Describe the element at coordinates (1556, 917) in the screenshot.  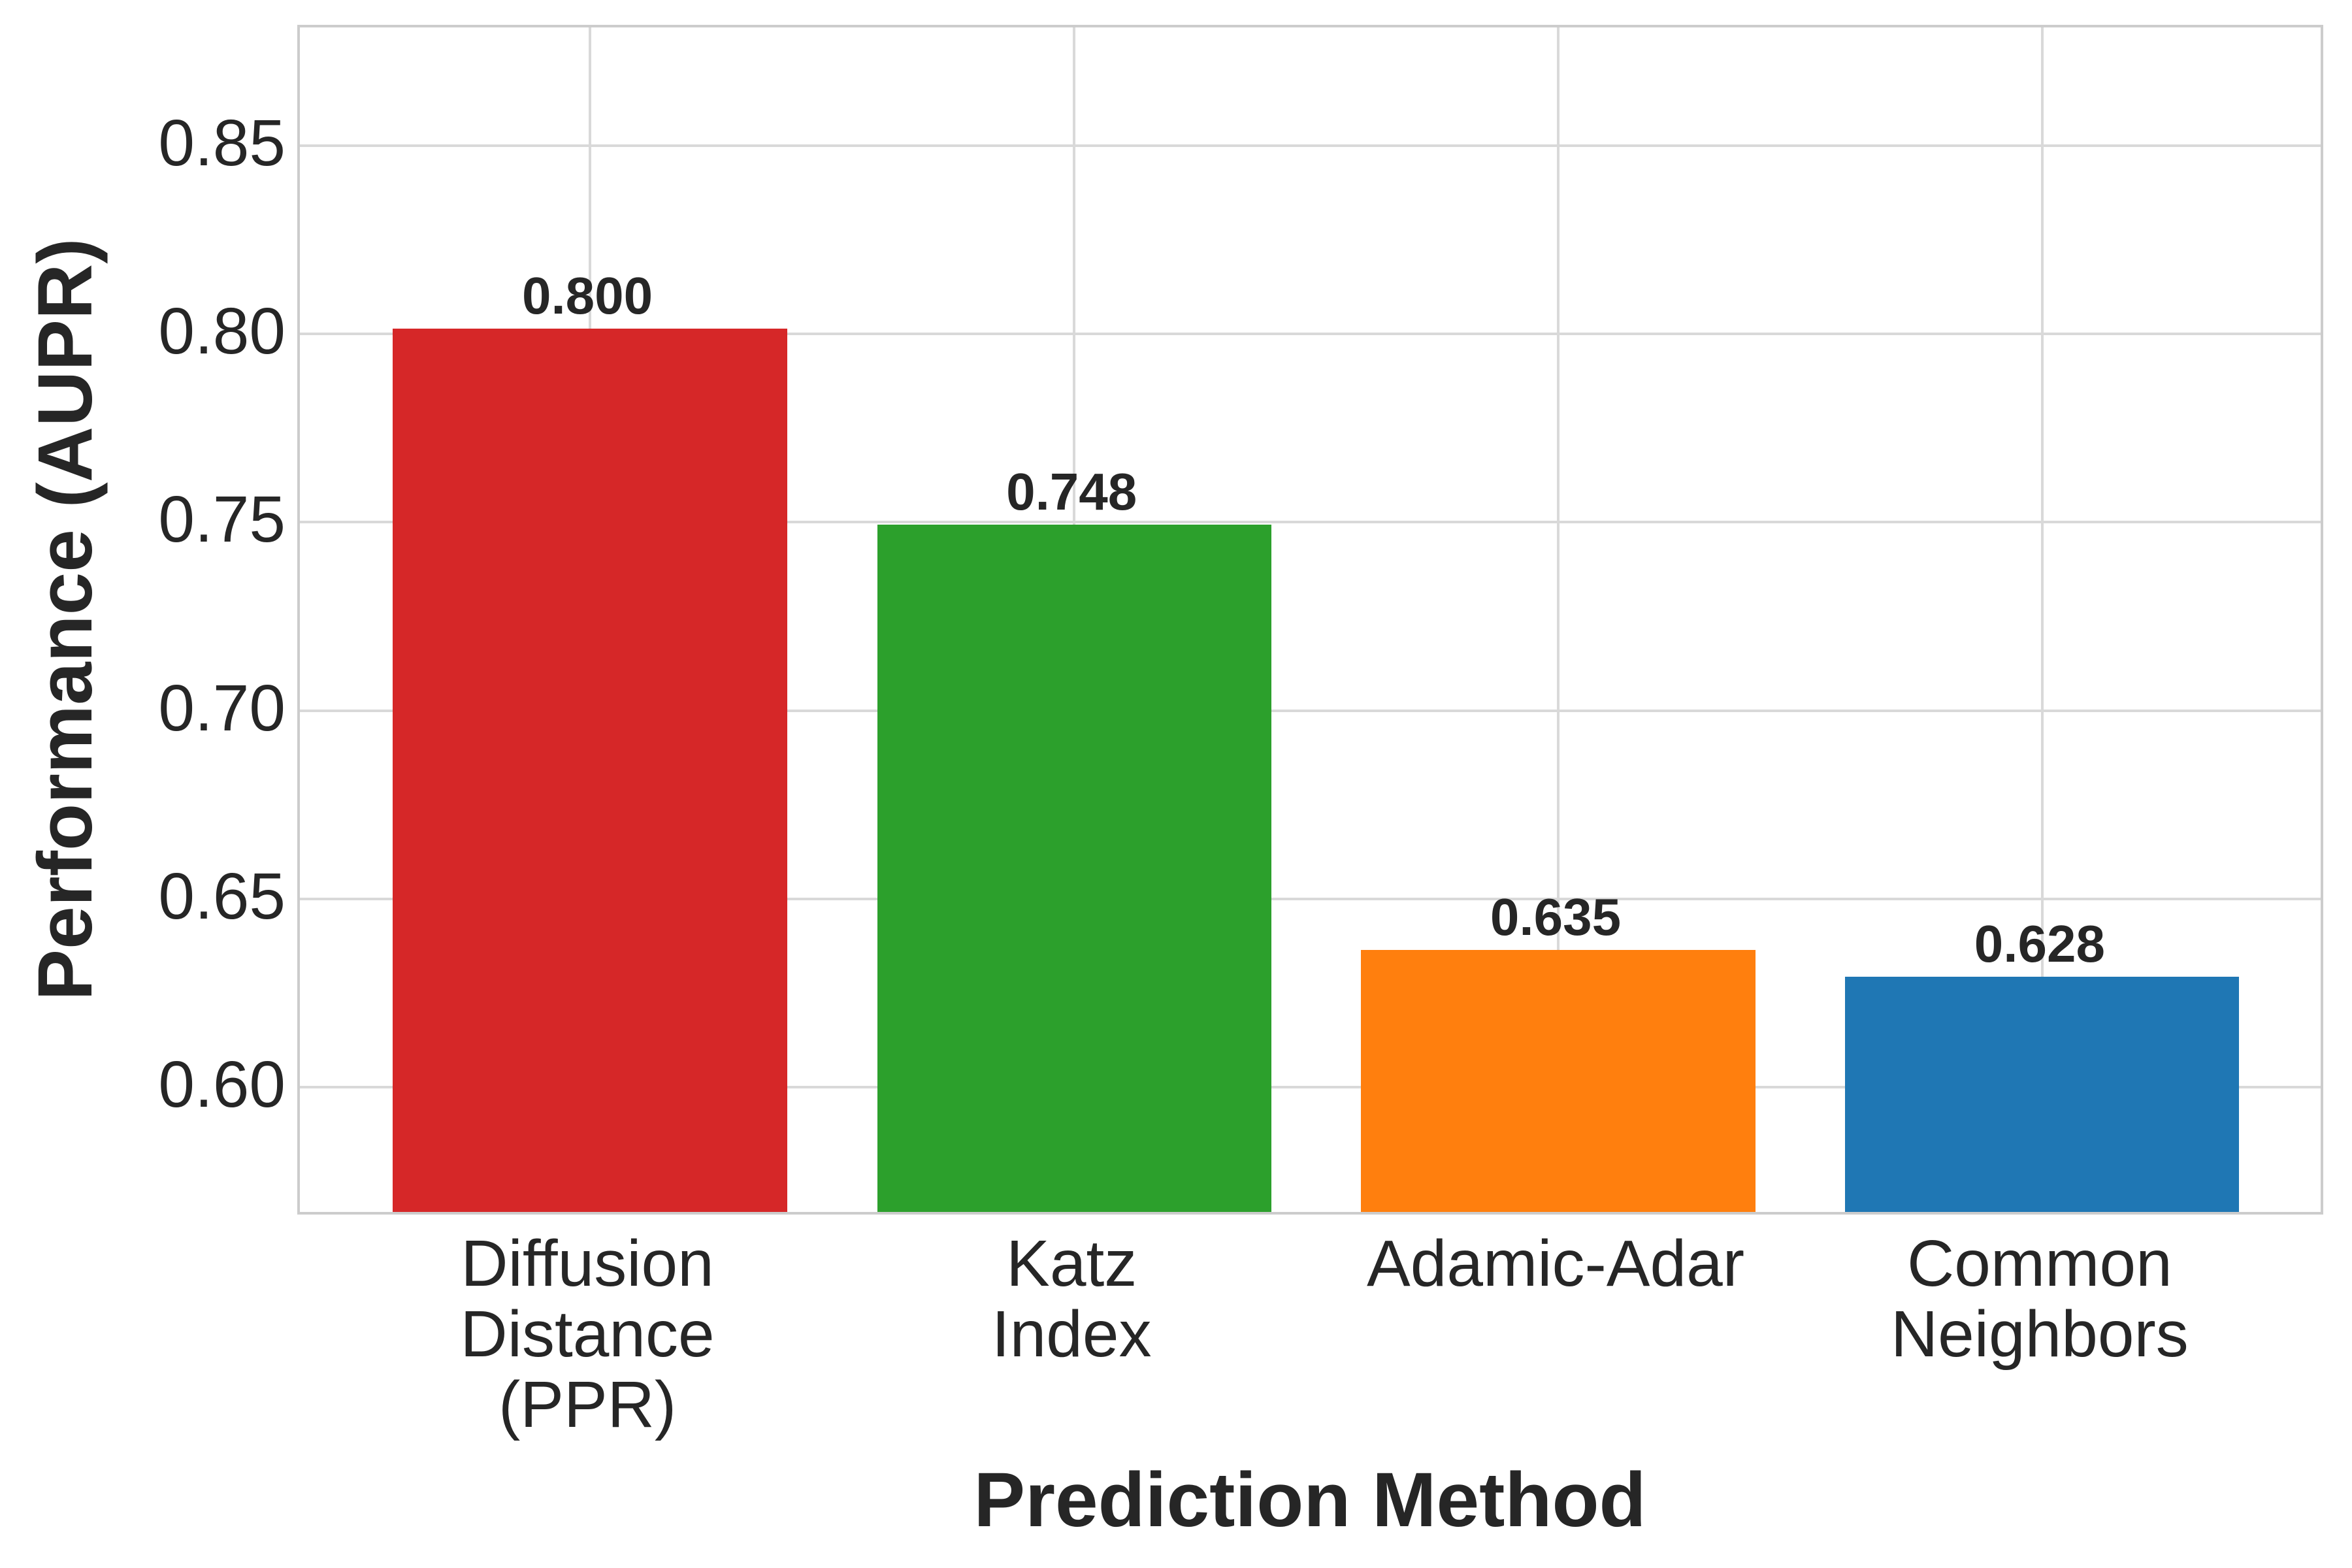
I see `bar-value-label-0.635: 0.635` at that location.